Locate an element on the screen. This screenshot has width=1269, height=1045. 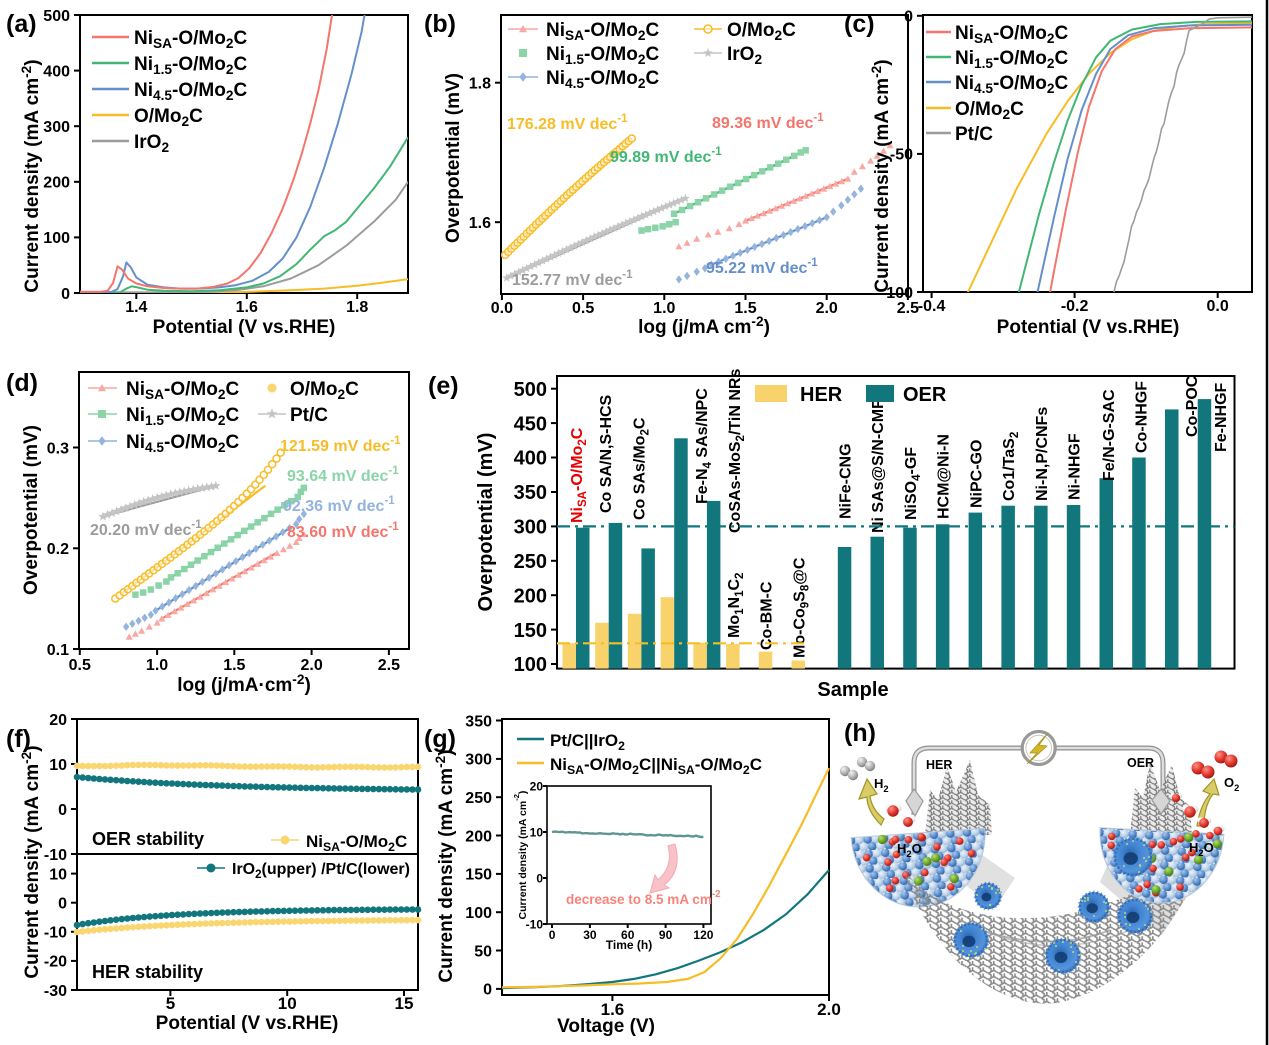
svg-text: 1.4 is located at coordinates (136, 307).